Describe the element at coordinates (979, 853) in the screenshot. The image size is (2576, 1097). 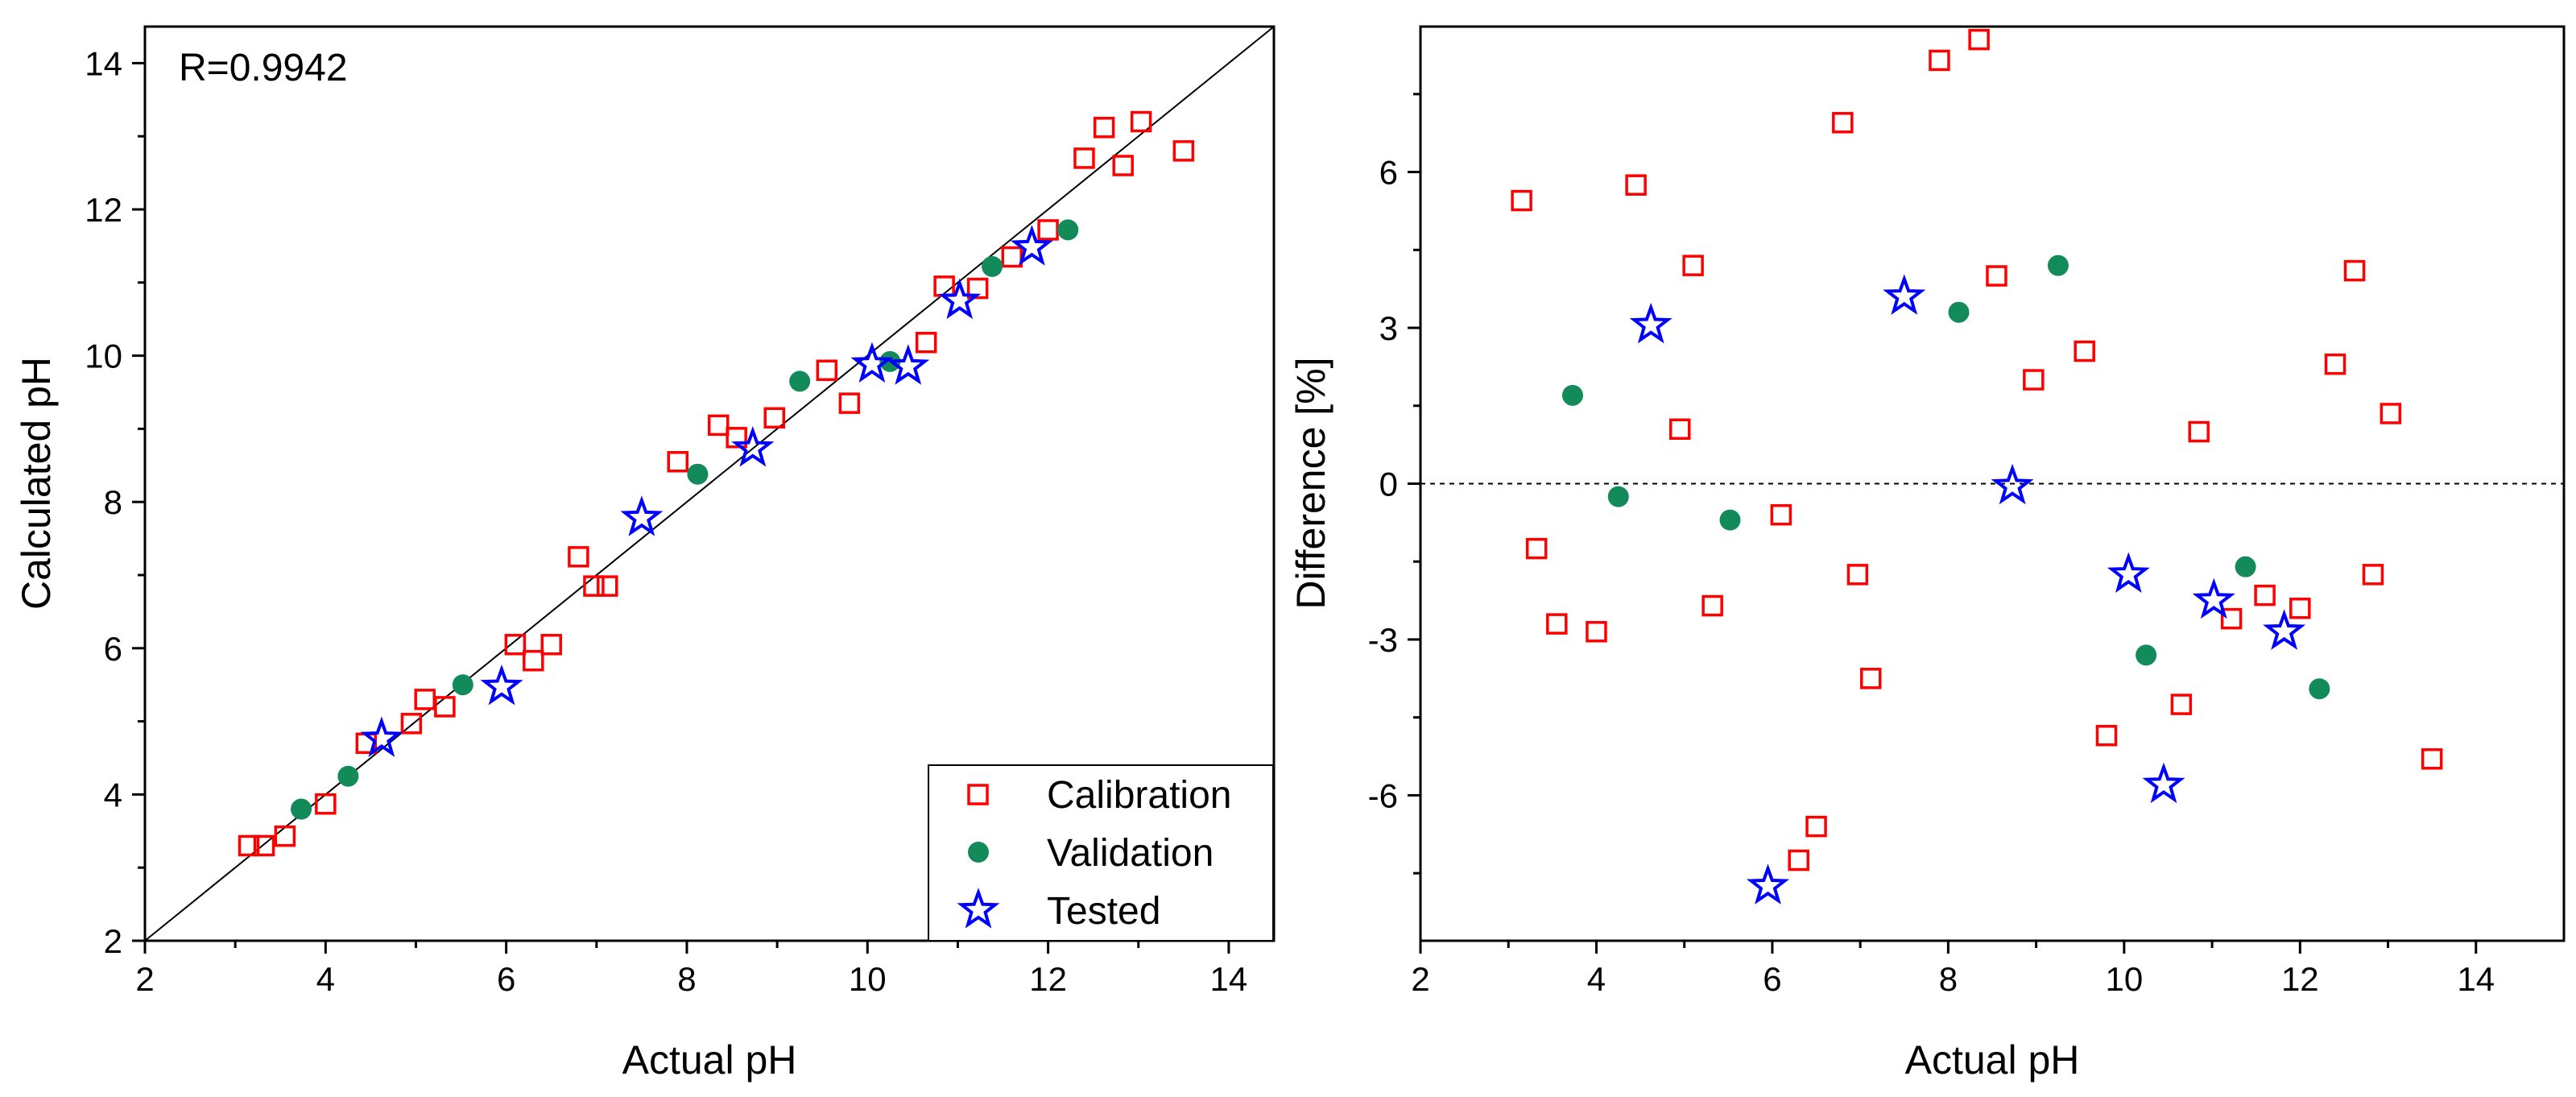
I see `legend-validation-marker` at that location.